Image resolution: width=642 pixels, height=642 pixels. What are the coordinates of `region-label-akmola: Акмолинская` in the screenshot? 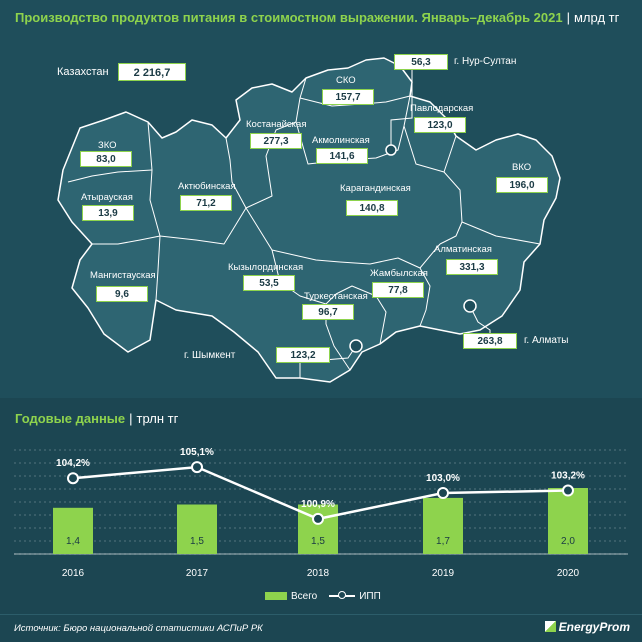 It's located at (341, 140).